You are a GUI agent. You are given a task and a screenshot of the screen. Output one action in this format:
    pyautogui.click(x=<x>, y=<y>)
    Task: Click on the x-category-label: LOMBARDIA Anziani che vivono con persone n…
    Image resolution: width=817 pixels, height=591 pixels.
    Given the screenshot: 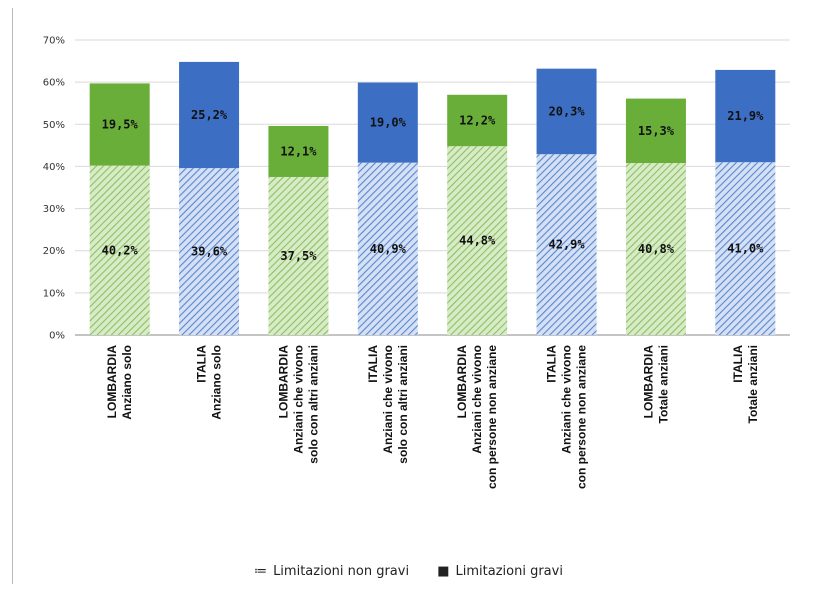 What is the action you would take?
    pyautogui.click(x=477, y=417)
    